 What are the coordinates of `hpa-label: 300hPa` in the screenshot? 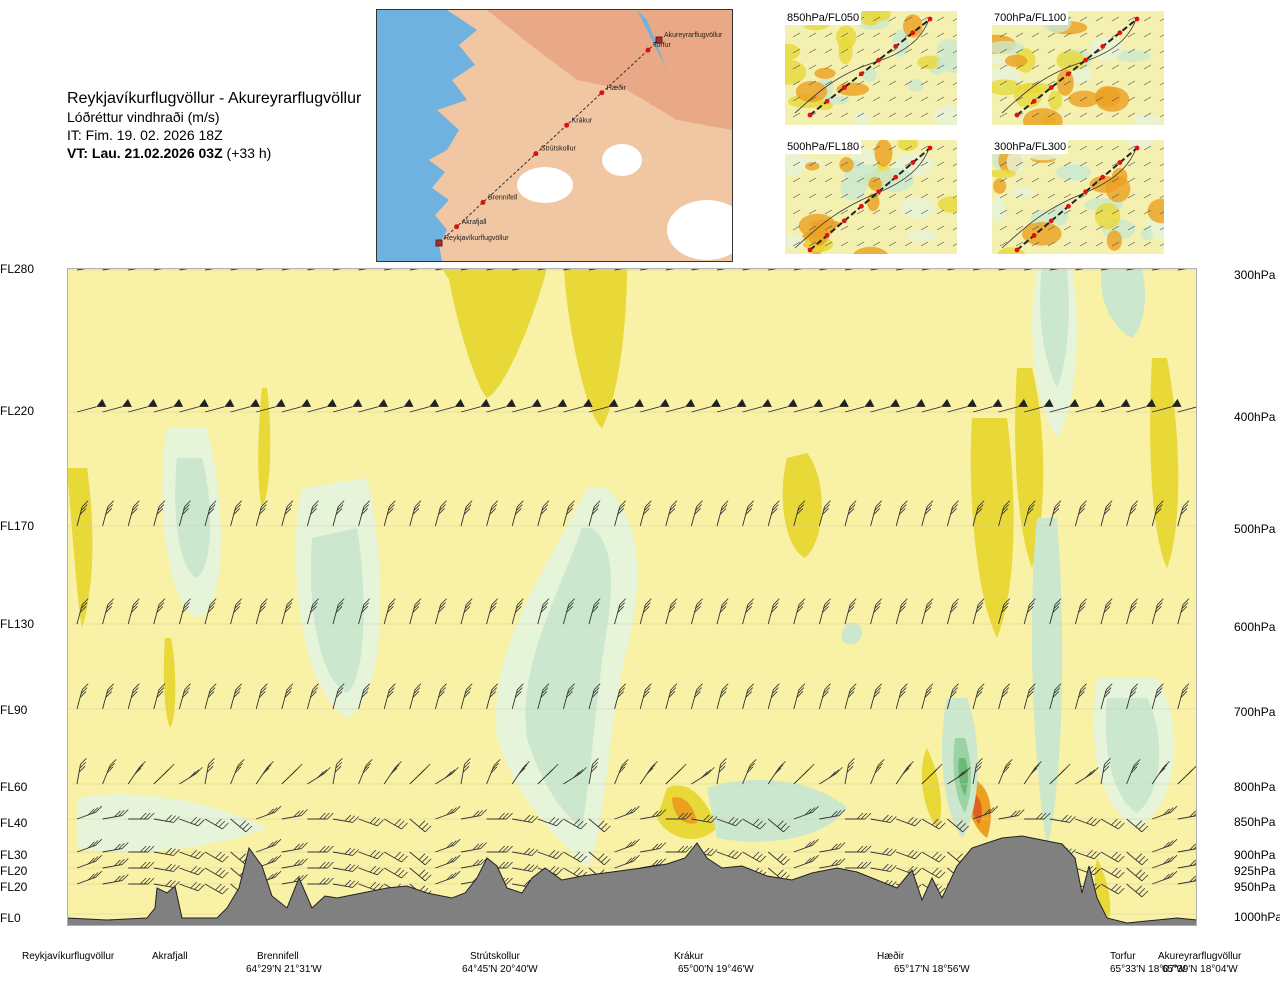 It's located at (1255, 275).